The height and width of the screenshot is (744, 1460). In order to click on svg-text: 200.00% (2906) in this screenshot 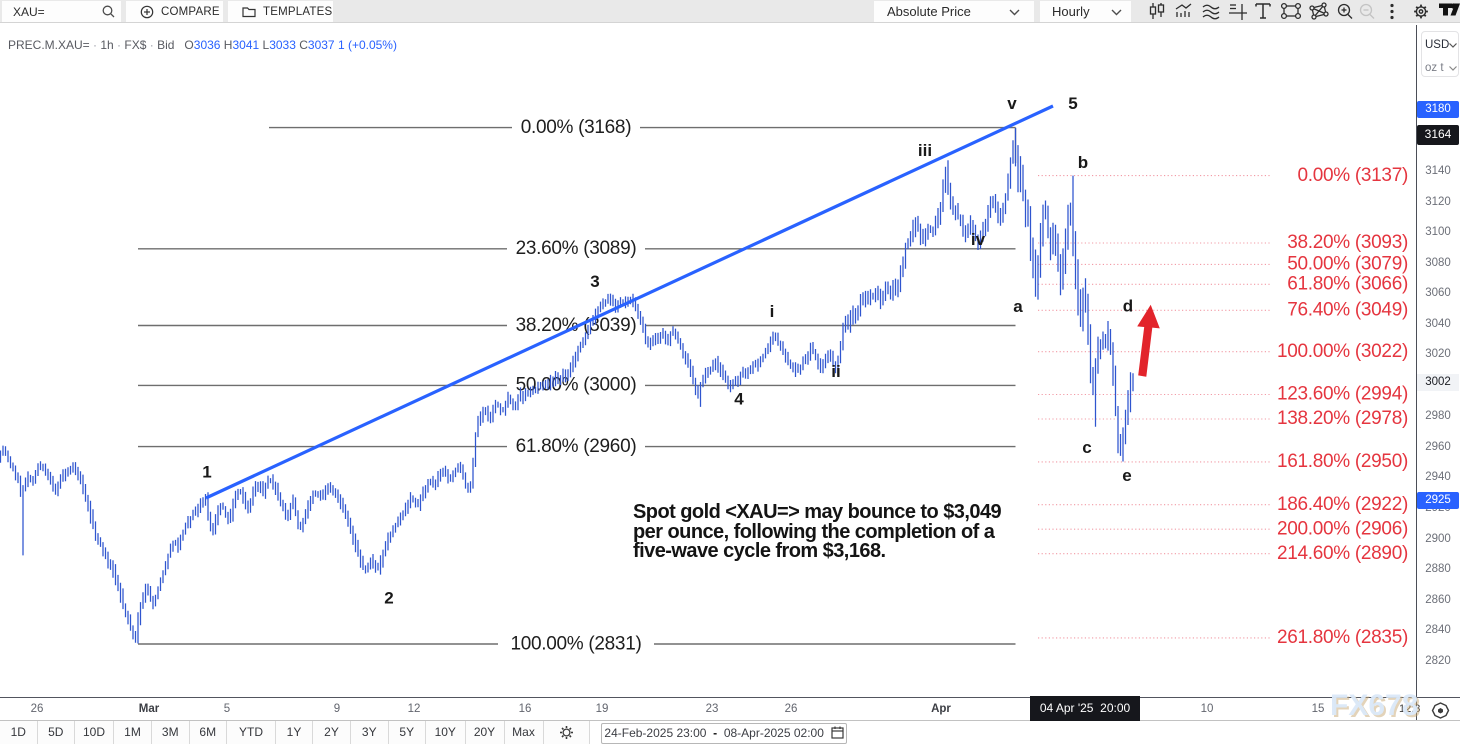, I will do `click(1342, 528)`.